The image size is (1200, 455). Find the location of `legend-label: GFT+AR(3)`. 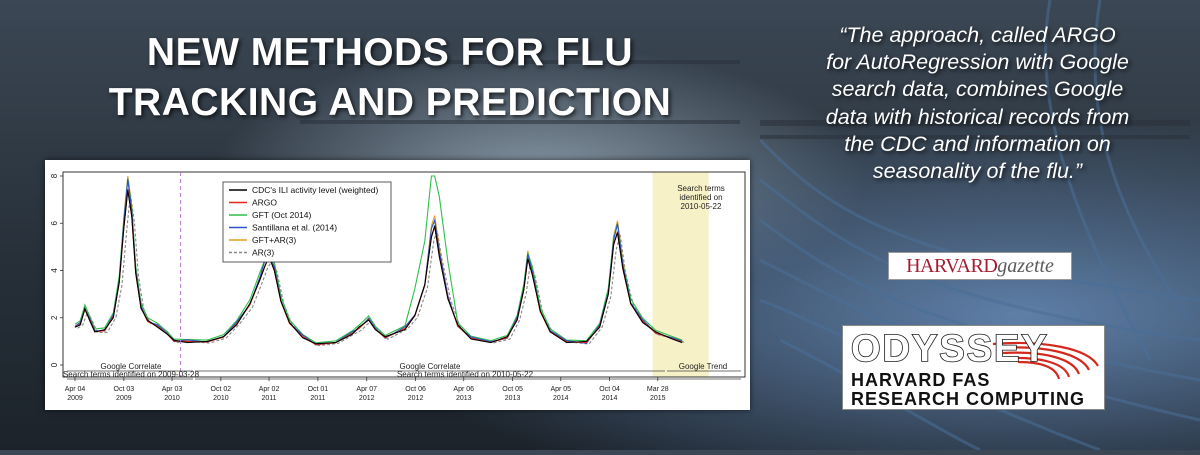

legend-label: GFT+AR(3) is located at coordinates (274, 240).